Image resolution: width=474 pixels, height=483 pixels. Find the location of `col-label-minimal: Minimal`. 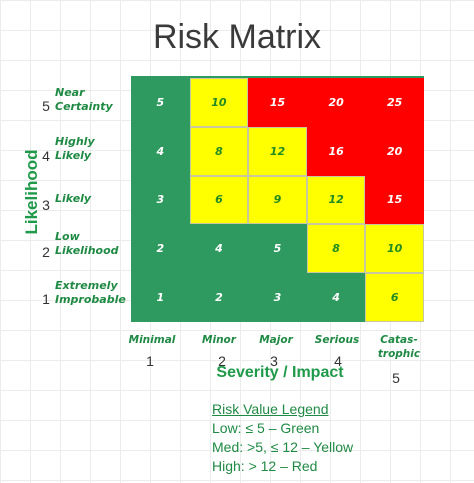

col-label-minimal: Minimal is located at coordinates (152, 340).